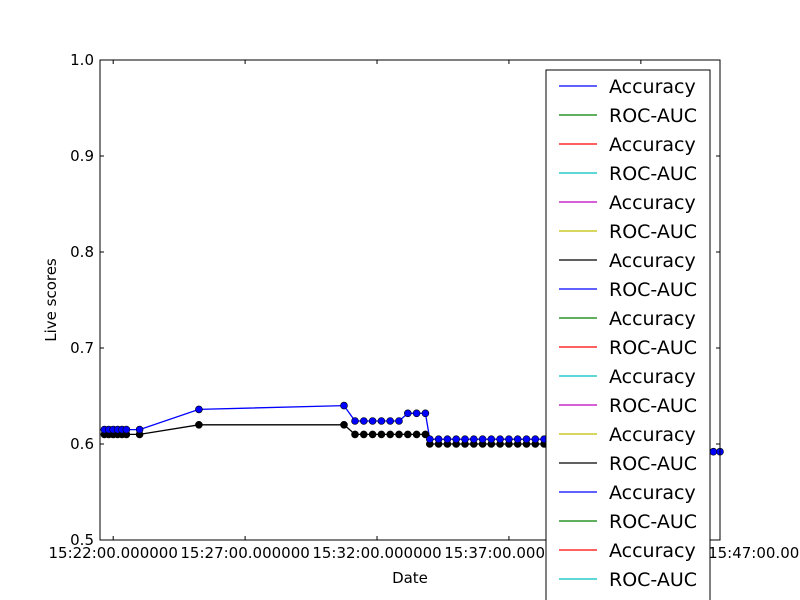 Image resolution: width=800 pixels, height=600 pixels. I want to click on y-tick-label: 0.9, so click(82, 156).